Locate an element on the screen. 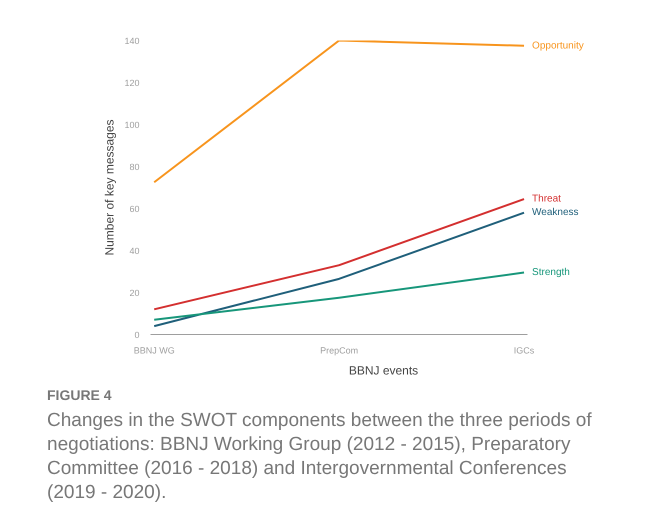 The height and width of the screenshot is (528, 656). x-tick-label: PrepCom is located at coordinates (339, 351).